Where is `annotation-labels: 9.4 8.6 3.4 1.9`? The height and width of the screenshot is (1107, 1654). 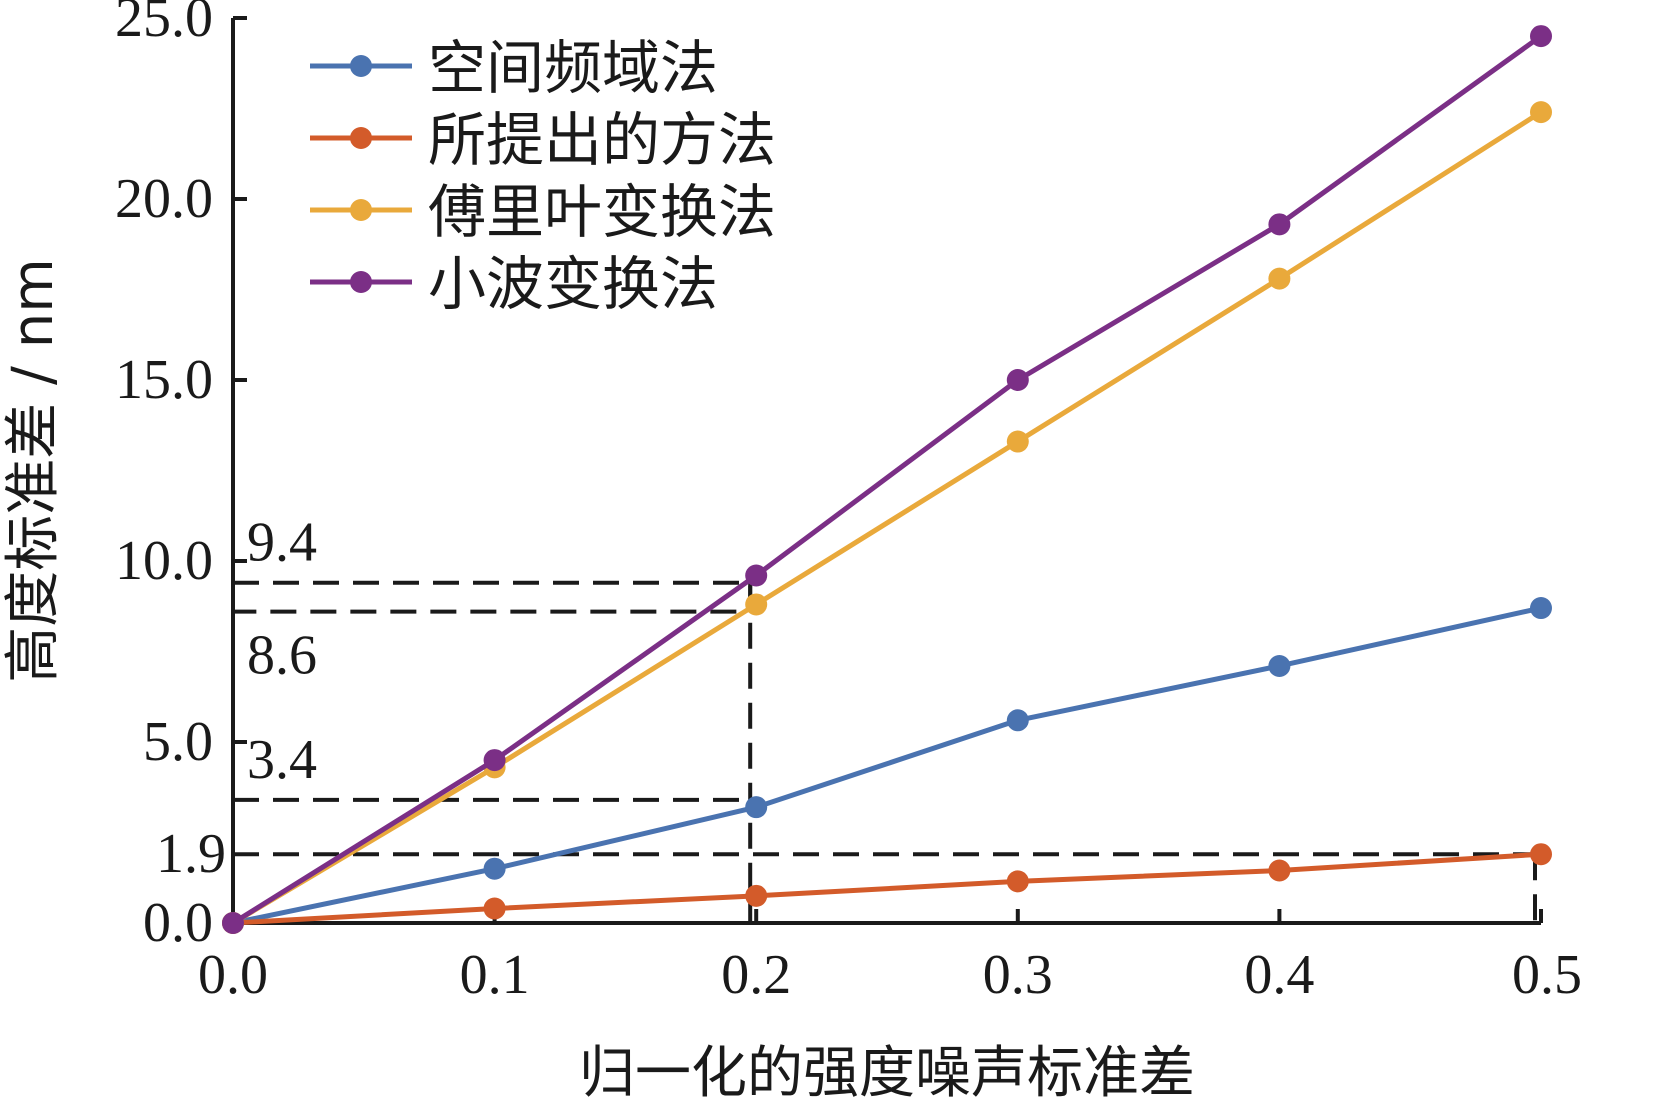
annotation-labels: 9.4 8.6 3.4 1.9 is located at coordinates (236, 699).